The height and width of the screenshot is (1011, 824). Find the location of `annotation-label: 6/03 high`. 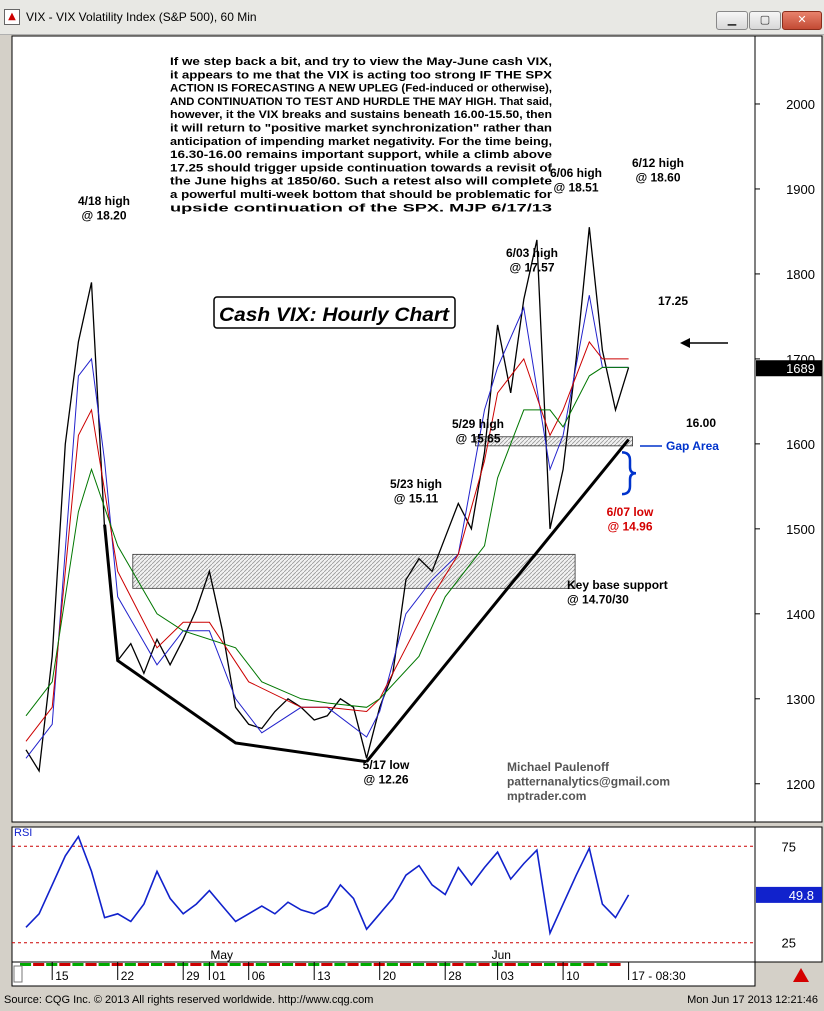

annotation-label: 6/03 high is located at coordinates (532, 253).